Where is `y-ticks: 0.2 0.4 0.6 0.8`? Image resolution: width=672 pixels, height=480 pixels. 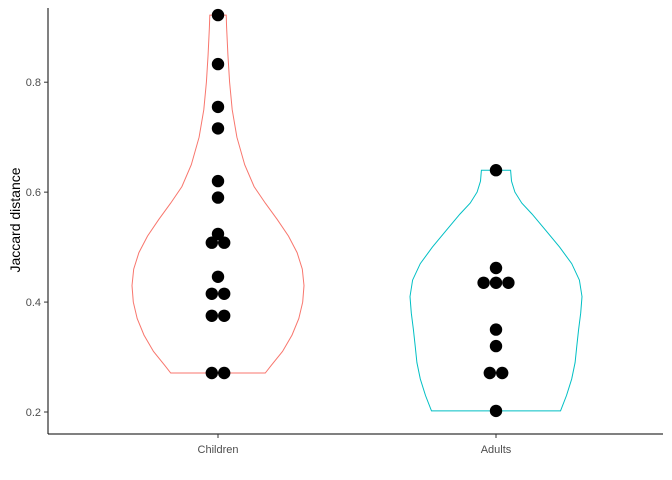
y-ticks: 0.2 0.4 0.6 0.8 is located at coordinates (37, 248).